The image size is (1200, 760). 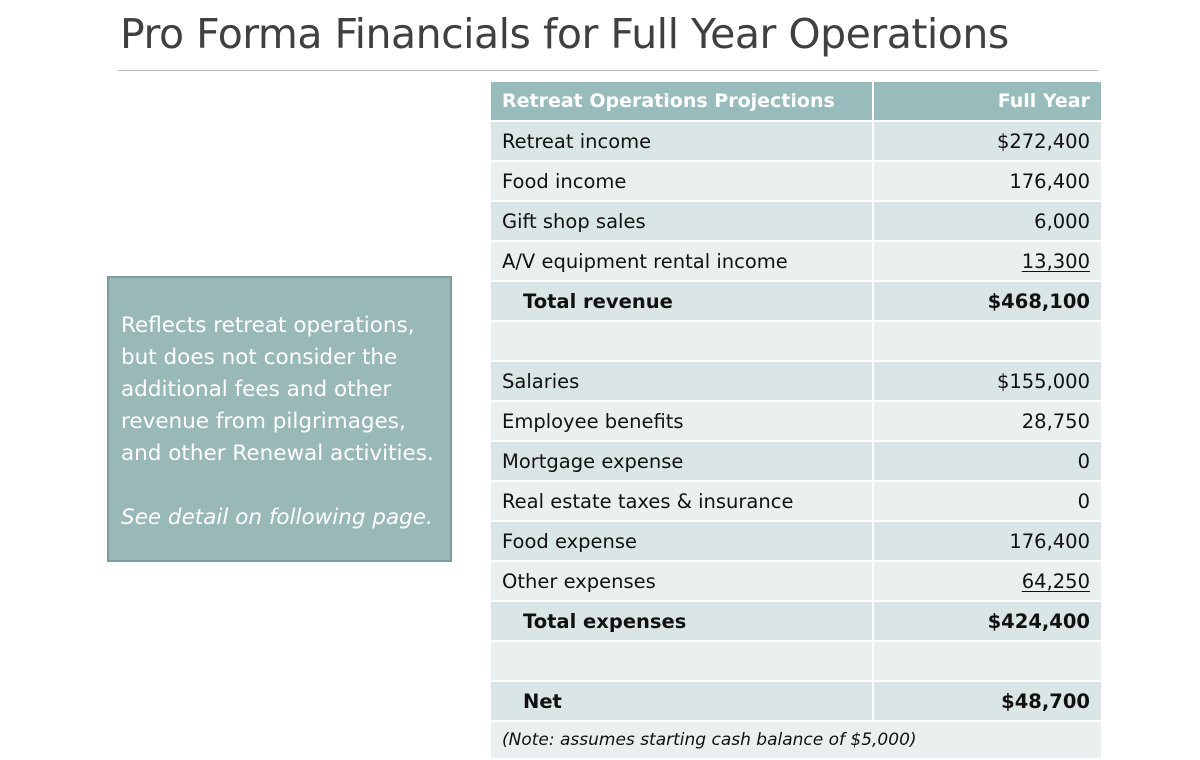 What do you see at coordinates (987, 141) in the screenshot?
I see `row-value: $272,400` at bounding box center [987, 141].